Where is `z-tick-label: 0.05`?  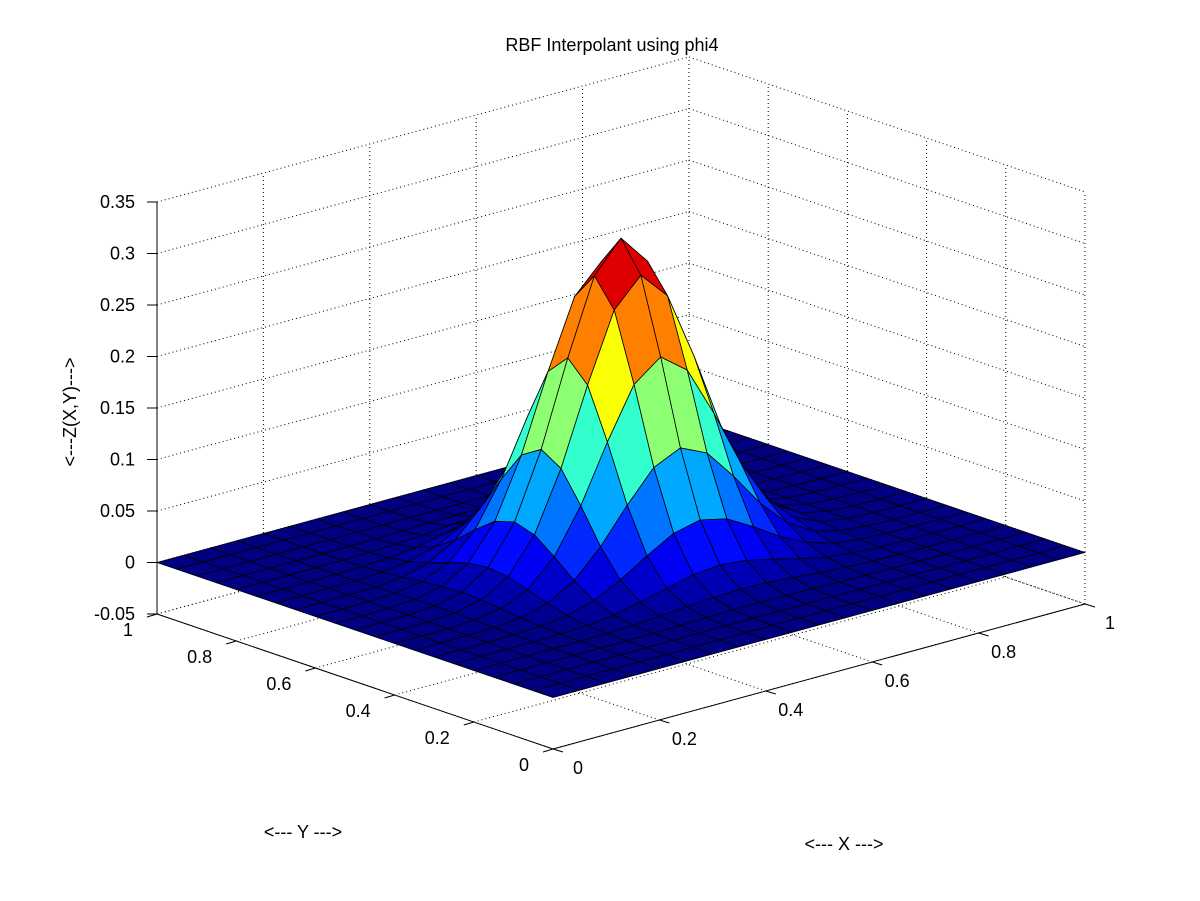 z-tick-label: 0.05 is located at coordinates (117, 511).